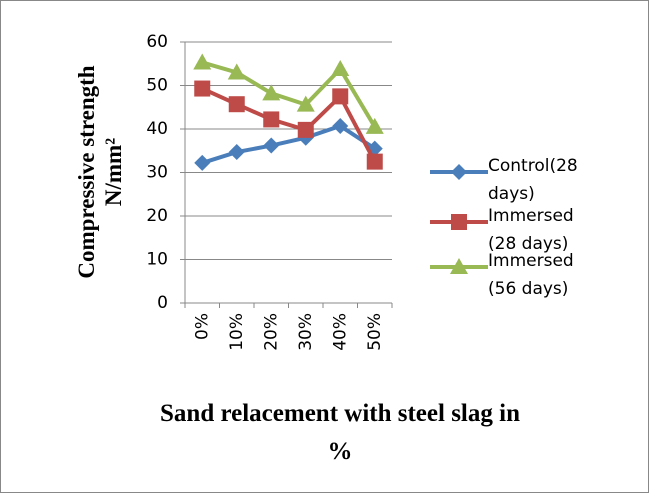 Image resolution: width=650 pixels, height=494 pixels. Describe the element at coordinates (533, 180) in the screenshot. I see `legend-label: Control(28days)` at that location.